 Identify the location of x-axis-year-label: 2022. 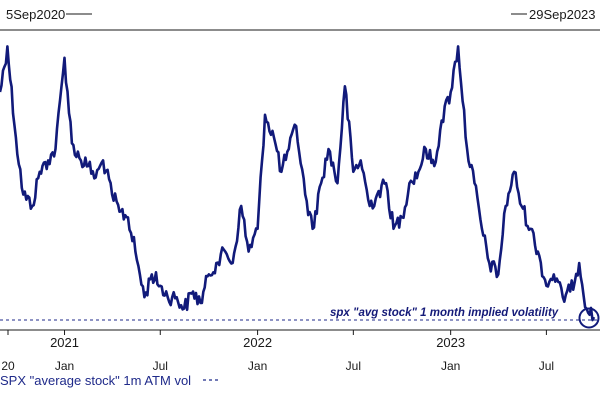
(257, 342).